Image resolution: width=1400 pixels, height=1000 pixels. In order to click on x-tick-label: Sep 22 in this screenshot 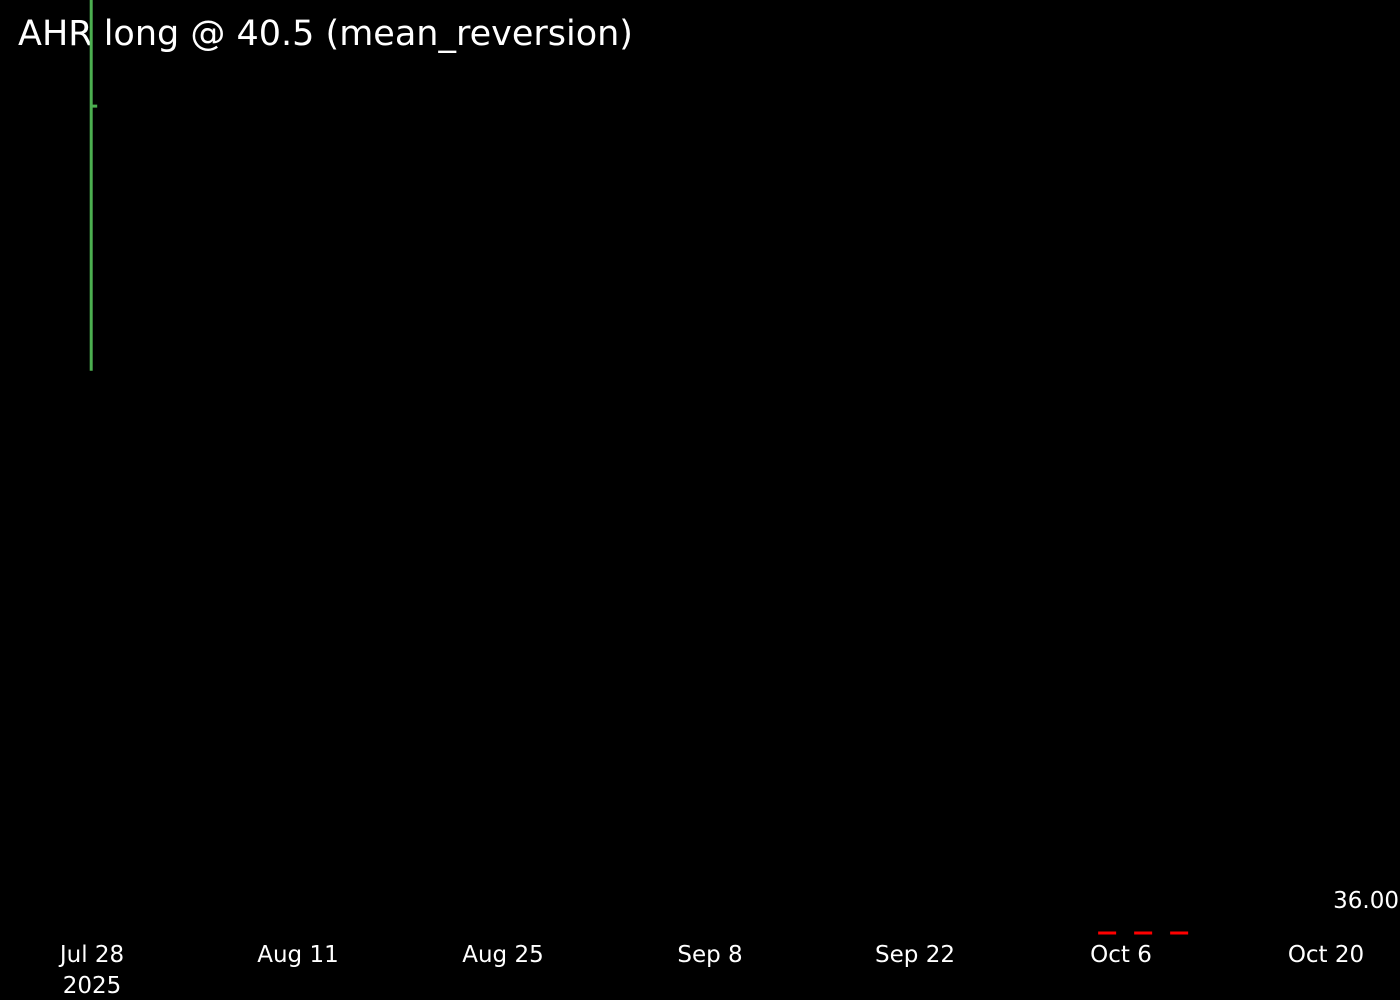, I will do `click(915, 955)`.